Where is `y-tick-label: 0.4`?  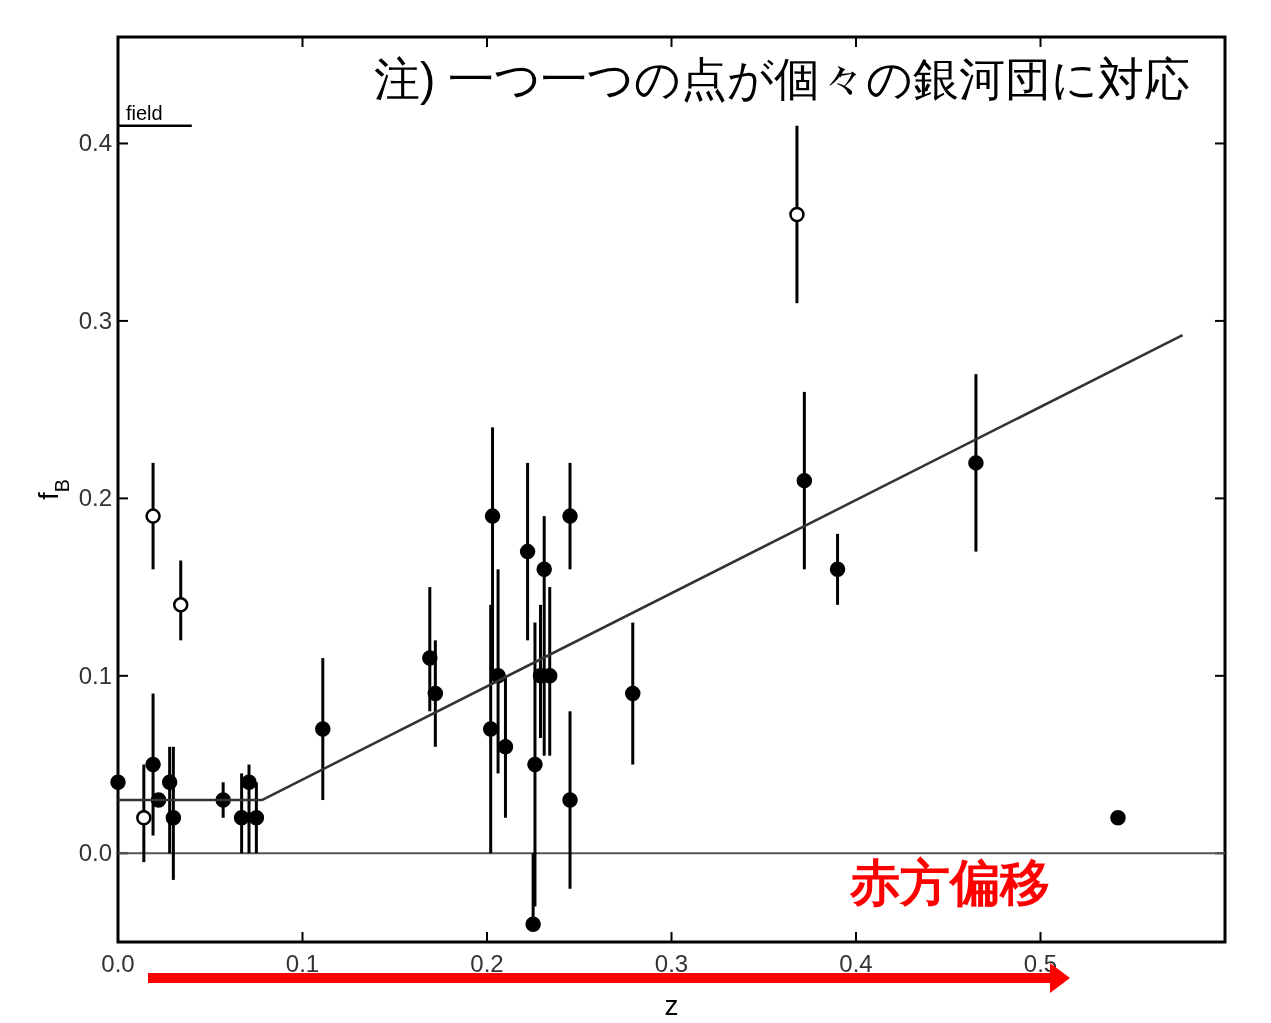
y-tick-label: 0.4 is located at coordinates (95, 143).